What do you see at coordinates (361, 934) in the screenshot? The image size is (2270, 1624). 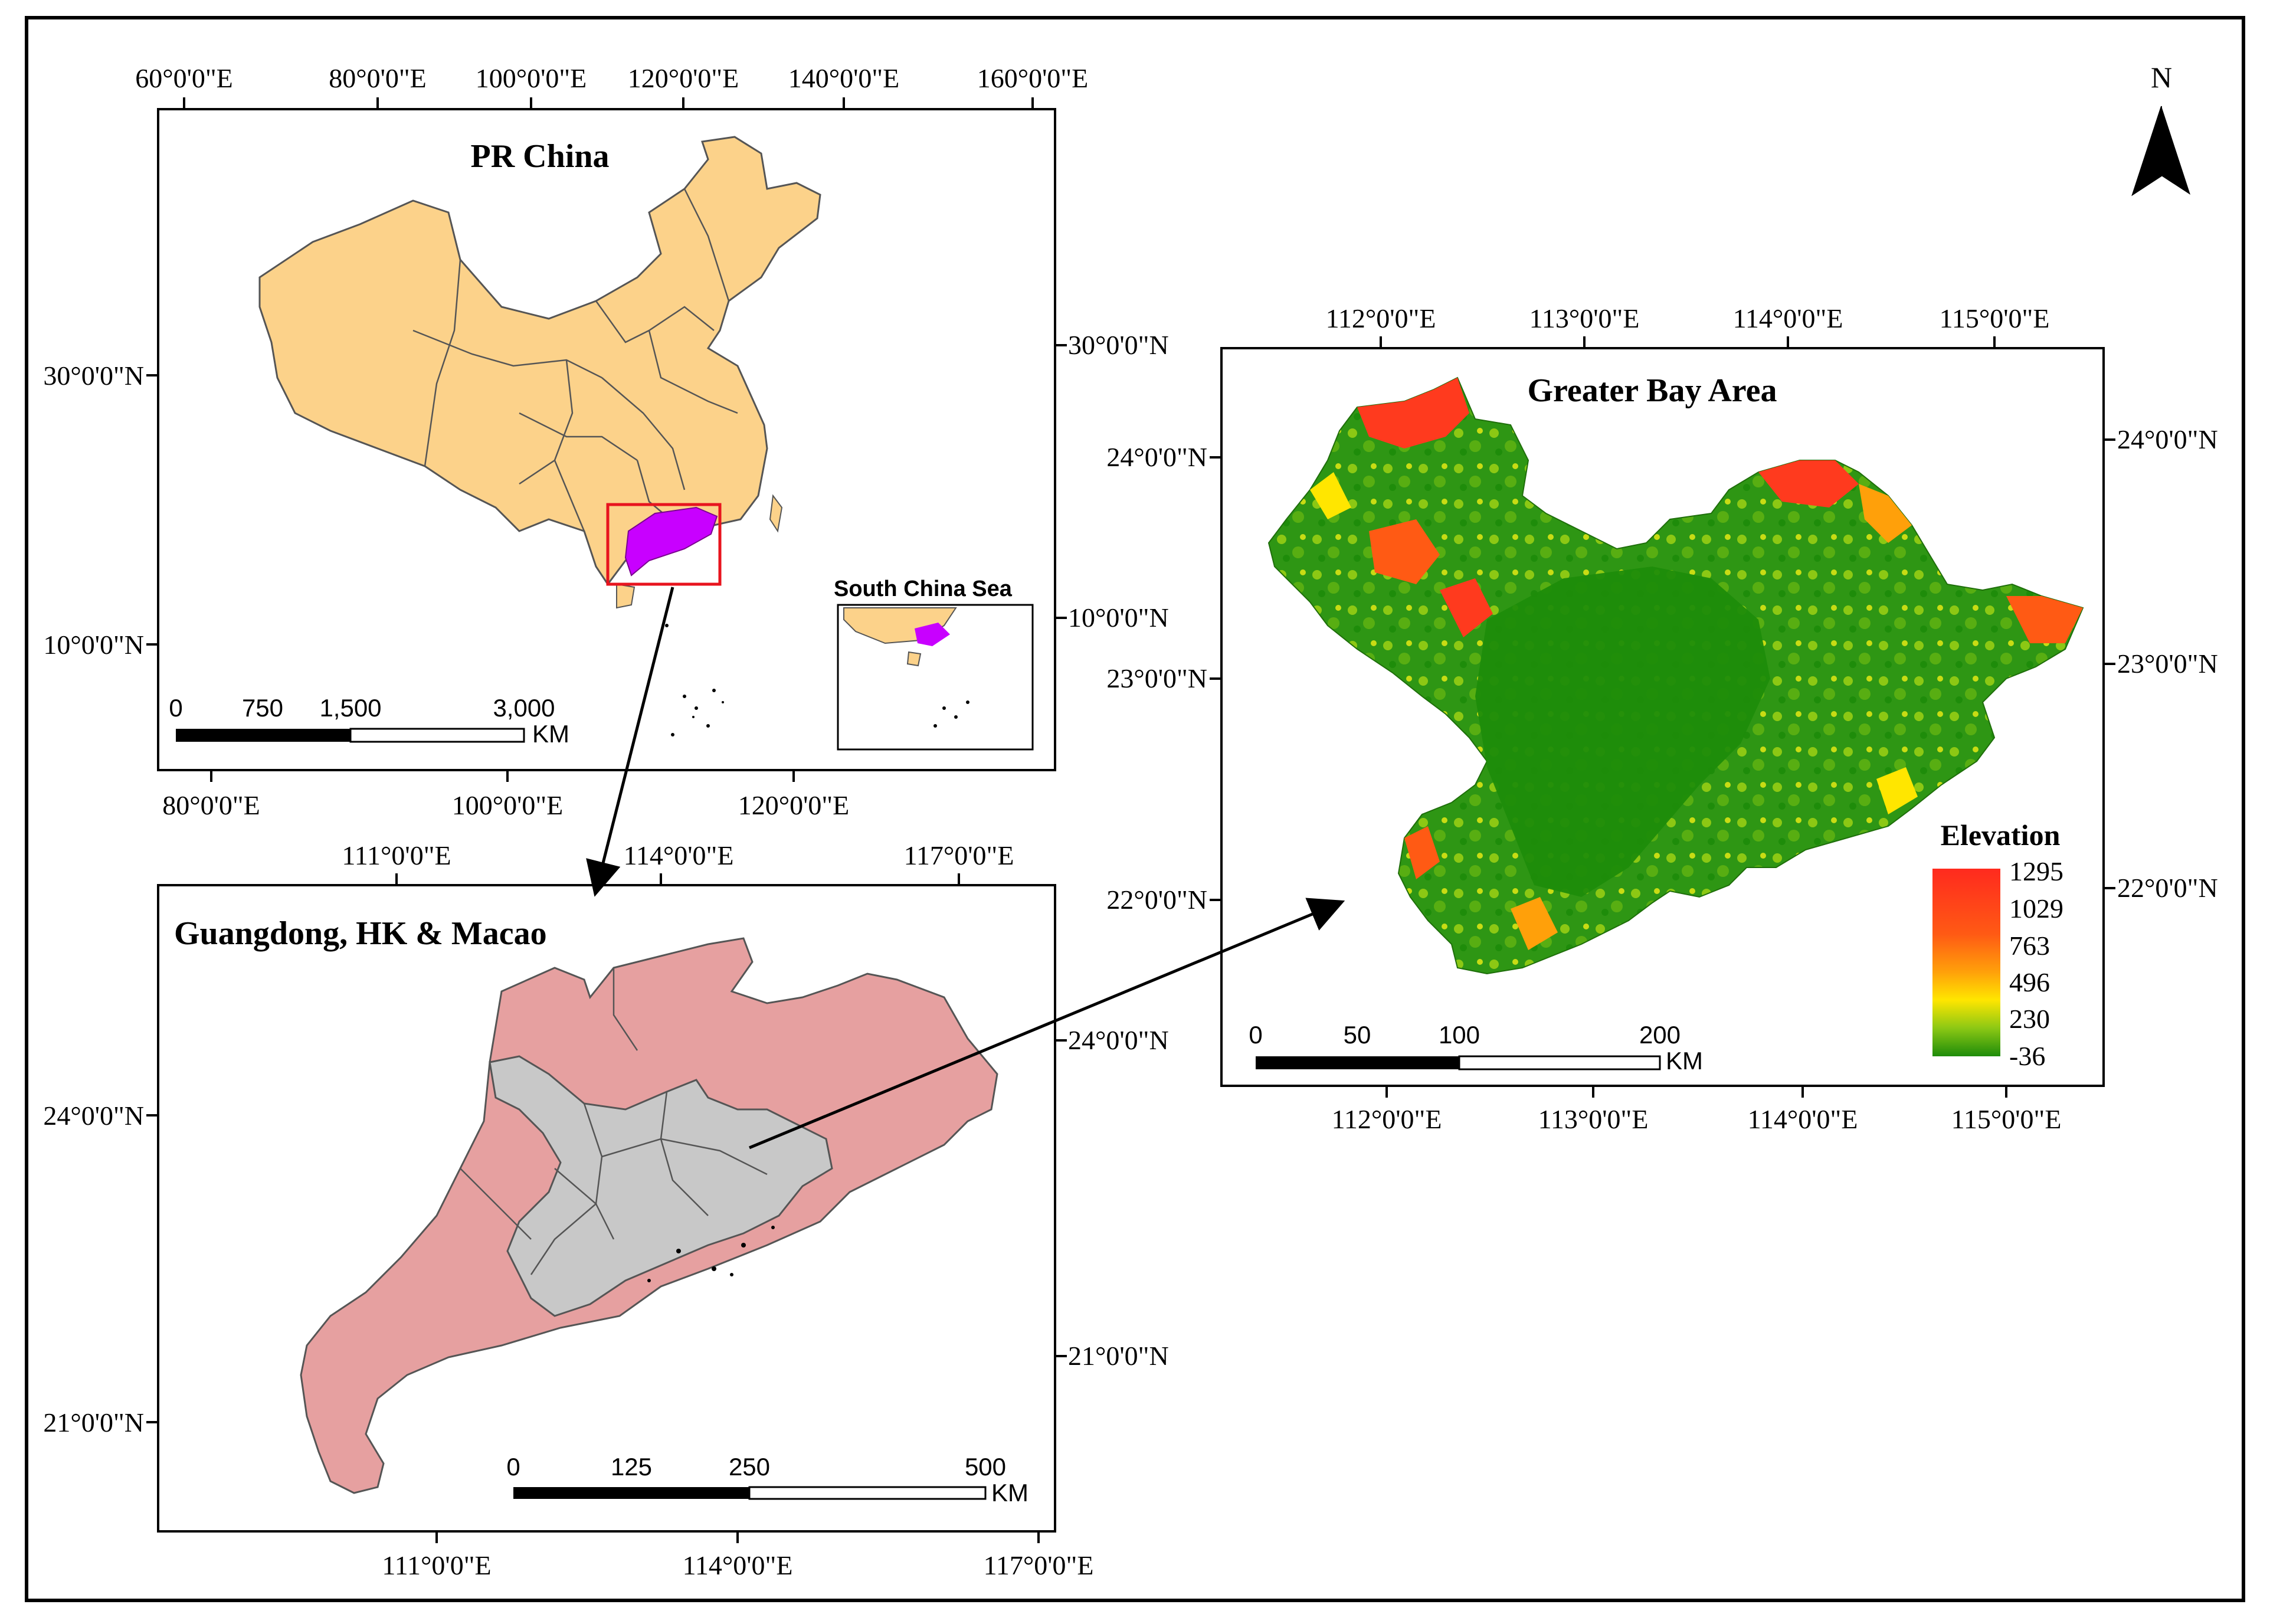 I see `guangdong-map-title: Guangdong, HK & Macao` at bounding box center [361, 934].